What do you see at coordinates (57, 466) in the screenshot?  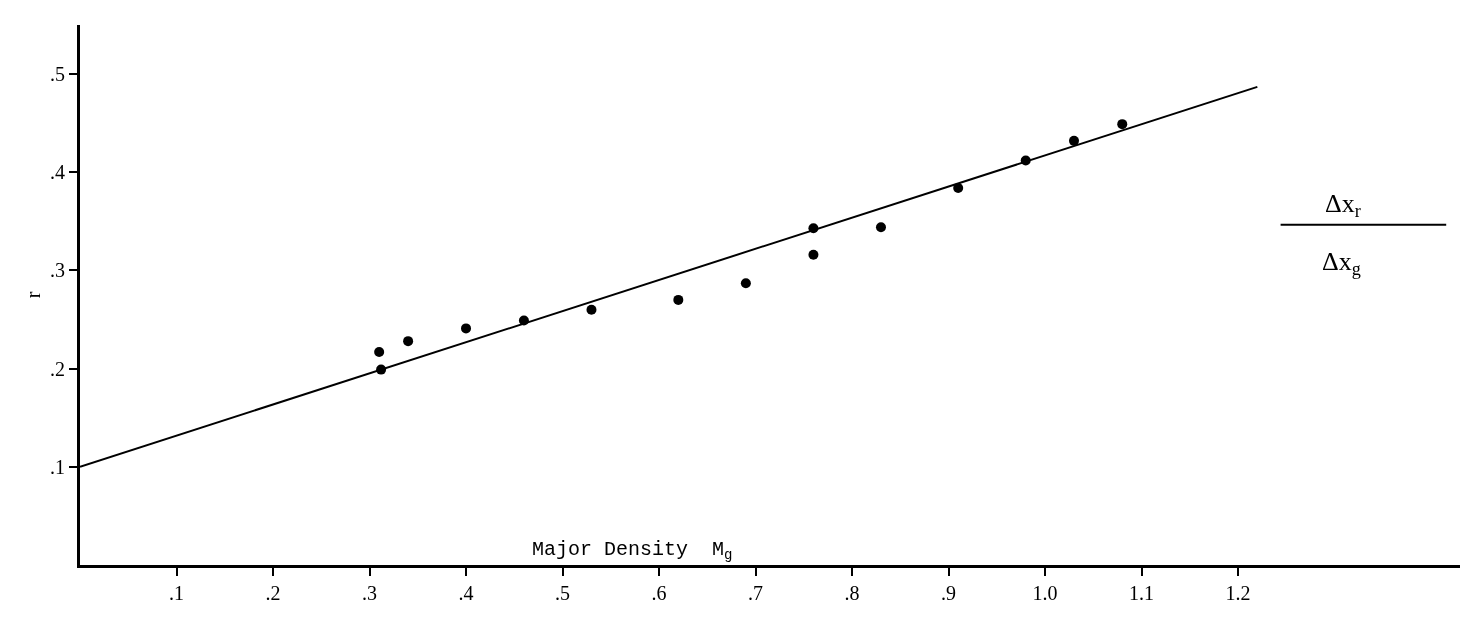 I see `y-tick-label: .1` at bounding box center [57, 466].